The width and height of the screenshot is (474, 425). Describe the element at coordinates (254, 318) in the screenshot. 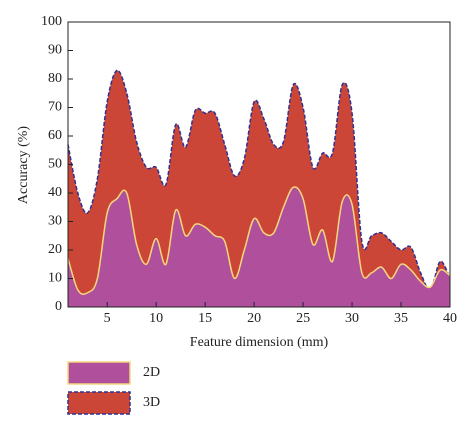

I see `x-tick-label: 20` at that location.